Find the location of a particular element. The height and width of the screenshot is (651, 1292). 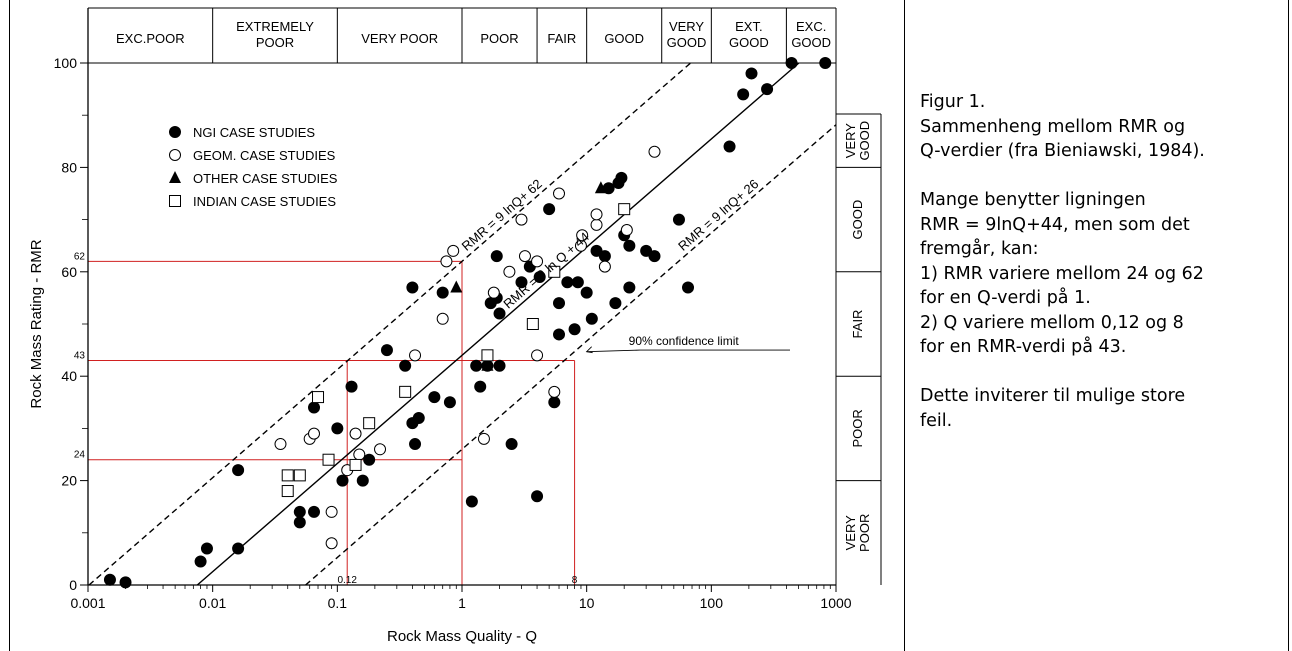

legend-label: INDIAN CASE STUDIES is located at coordinates (264, 201).